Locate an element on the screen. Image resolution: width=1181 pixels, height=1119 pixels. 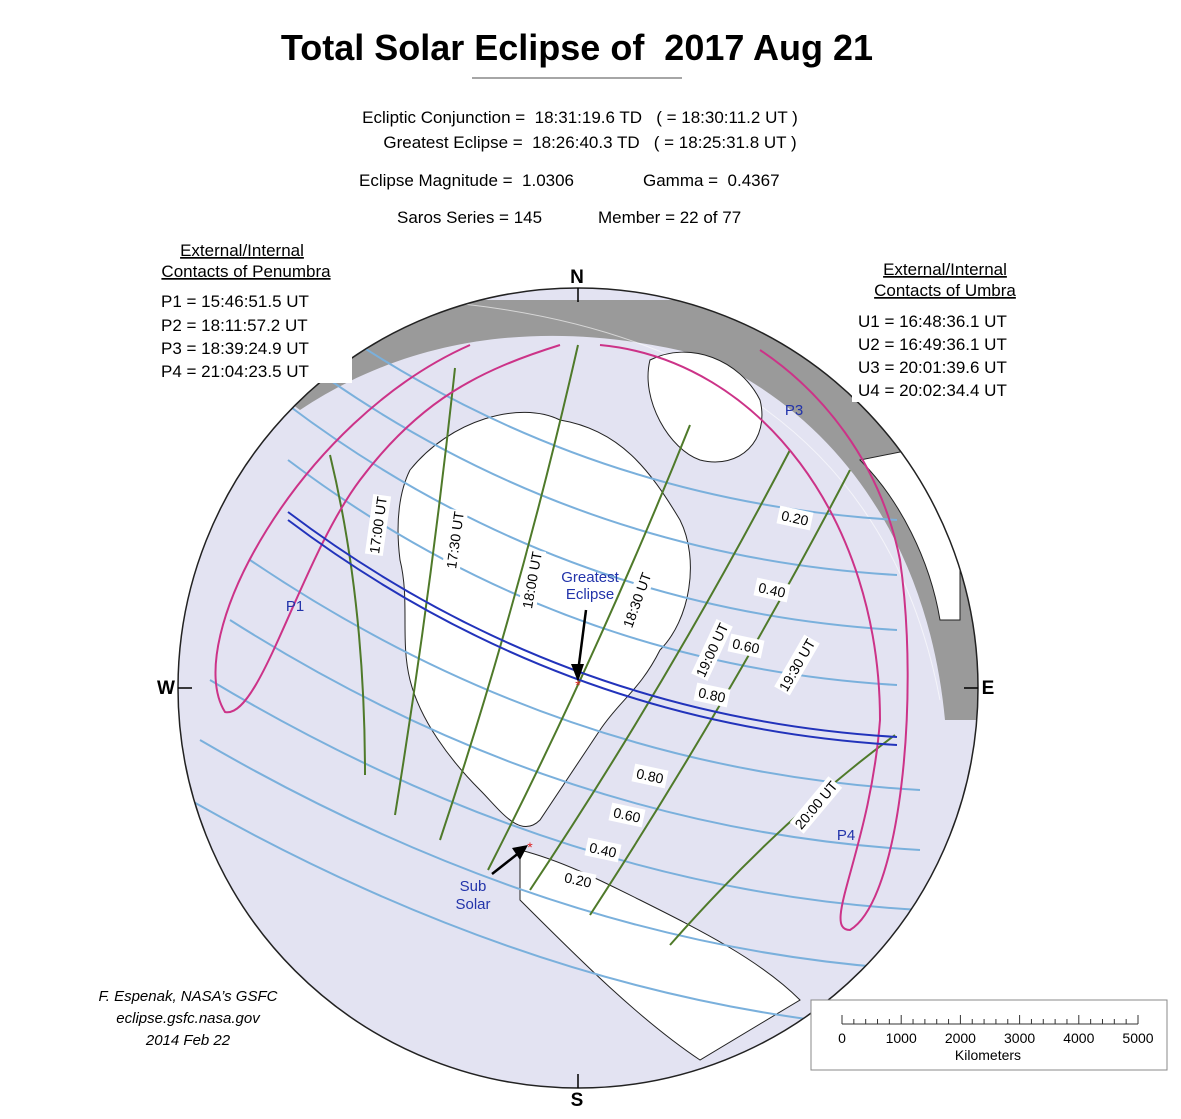
scale-box is located at coordinates (989, 1035).